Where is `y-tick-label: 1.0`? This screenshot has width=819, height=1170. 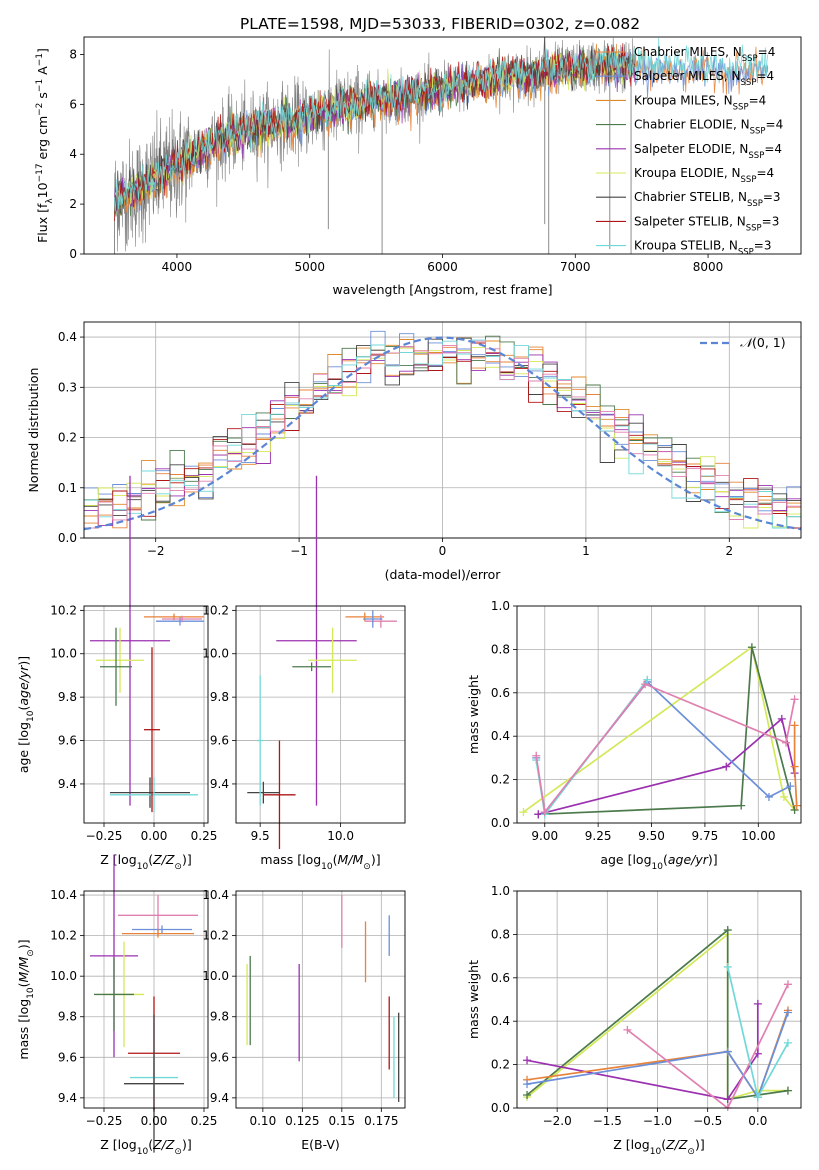 y-tick-label: 1.0 is located at coordinates (500, 606).